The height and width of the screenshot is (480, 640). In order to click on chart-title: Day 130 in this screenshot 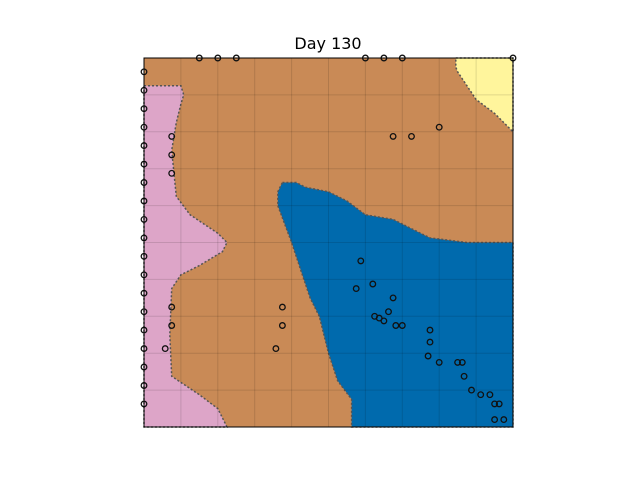, I will do `click(327, 43)`.